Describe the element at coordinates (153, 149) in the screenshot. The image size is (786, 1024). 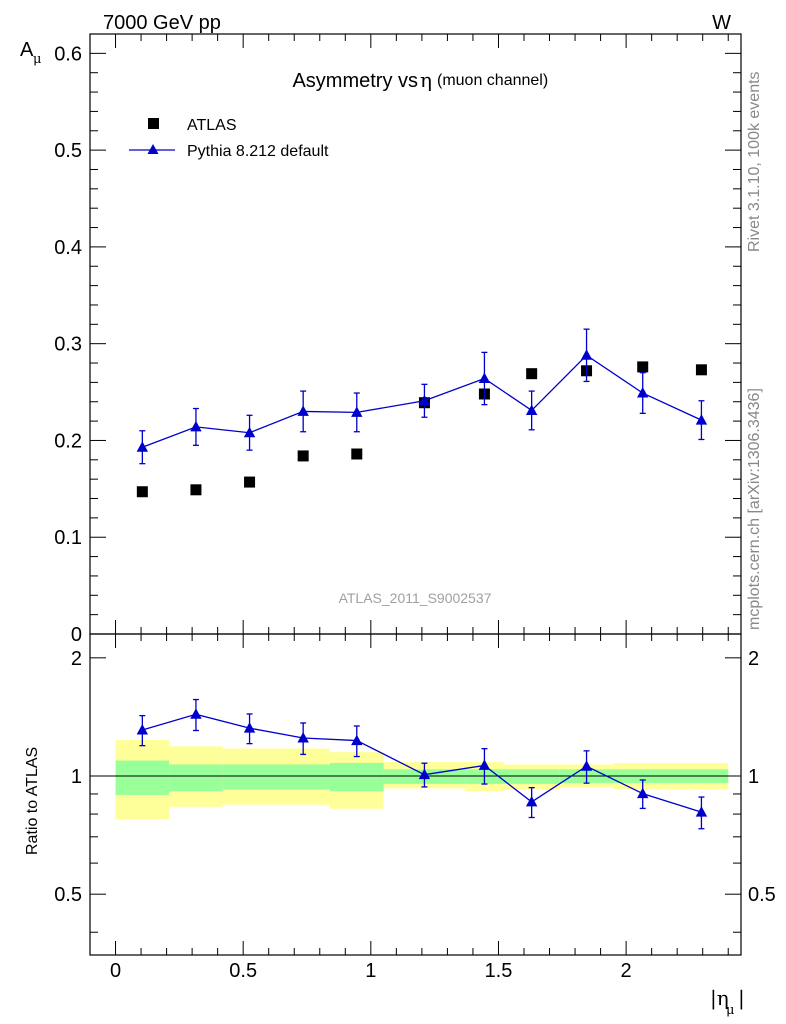
I see `legend-pythia-marker` at that location.